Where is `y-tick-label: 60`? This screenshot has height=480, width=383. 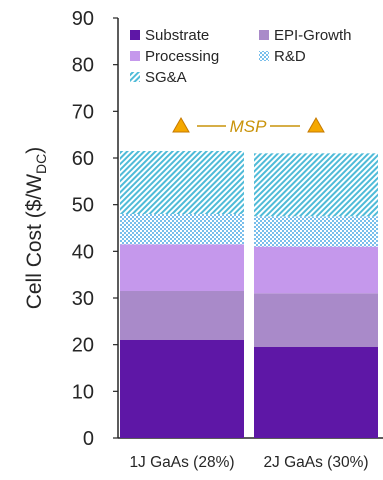
y-tick-label: 60 is located at coordinates (83, 159).